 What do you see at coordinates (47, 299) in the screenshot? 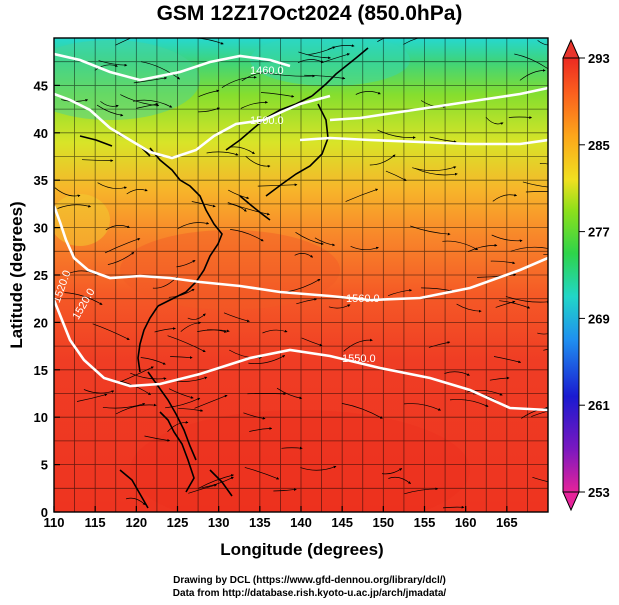
I see `y-axis-ticks: 0 5 10 15 20 25 30 35 40 45` at bounding box center [47, 299].